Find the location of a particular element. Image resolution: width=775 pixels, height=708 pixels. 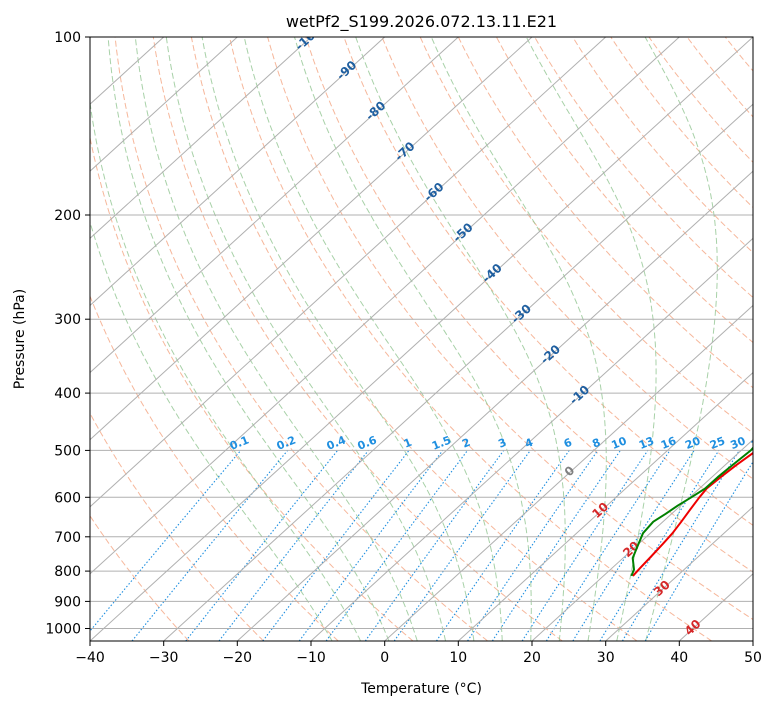

x-tick-label: −10 is located at coordinates (311, 658).